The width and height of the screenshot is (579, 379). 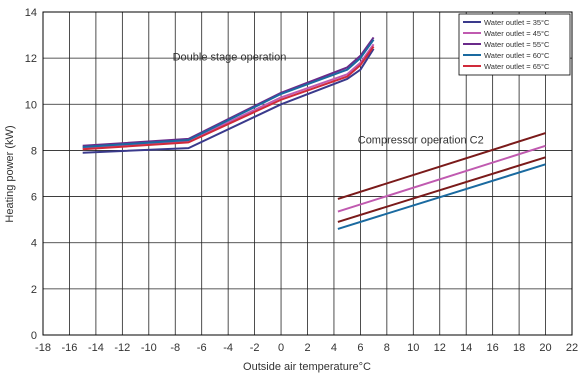 What do you see at coordinates (517, 44) in the screenshot?
I see `legend-label: Water outlet = 55°C` at bounding box center [517, 44].